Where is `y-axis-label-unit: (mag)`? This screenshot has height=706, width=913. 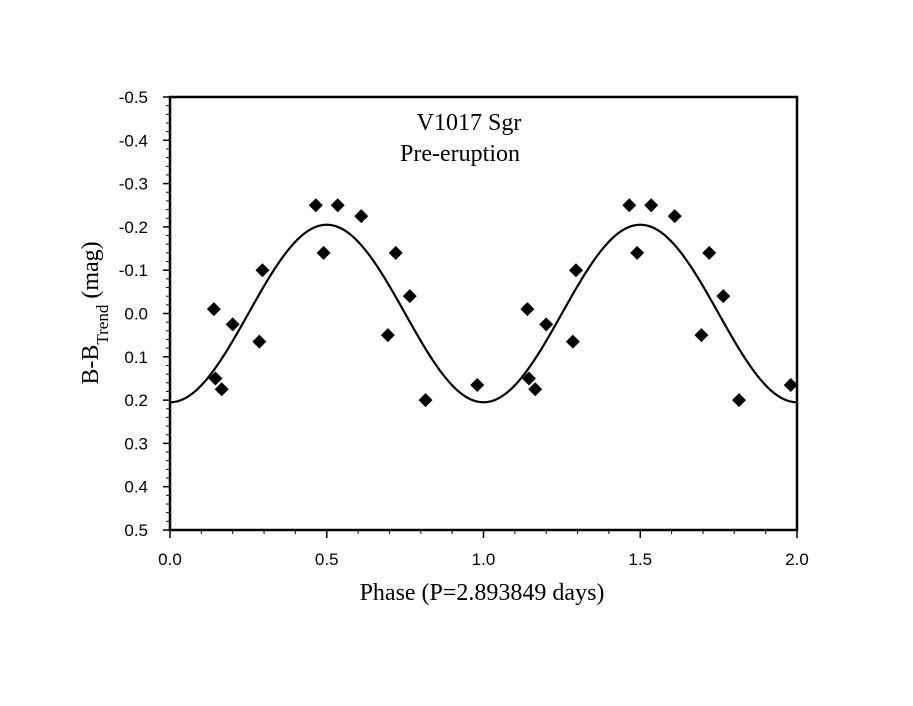 y-axis-label-unit: (mag) is located at coordinates (91, 272).